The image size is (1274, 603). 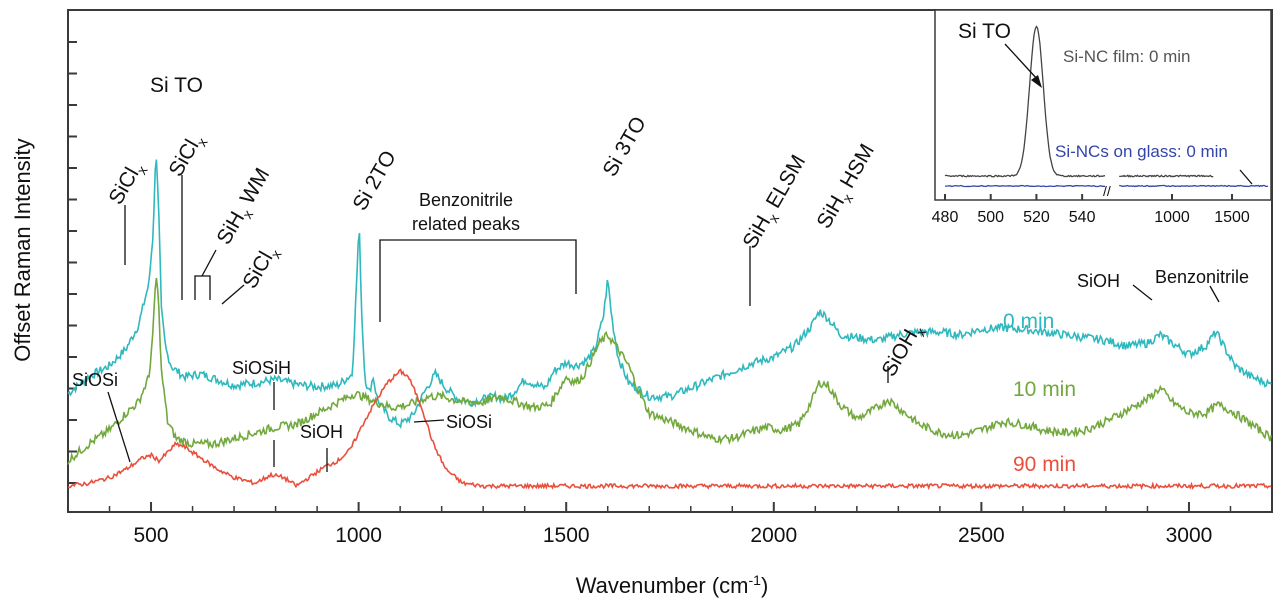 I want to click on annotation-sih-elsm: SiHx ELSM, so click(x=775, y=228).